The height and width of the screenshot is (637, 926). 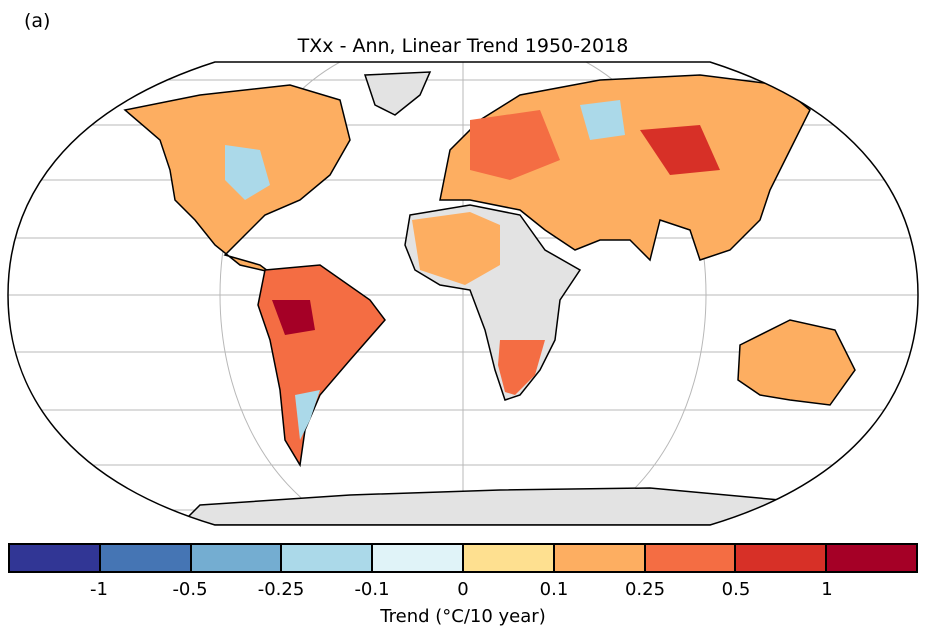 I want to click on asia-hot, so click(x=680, y=150).